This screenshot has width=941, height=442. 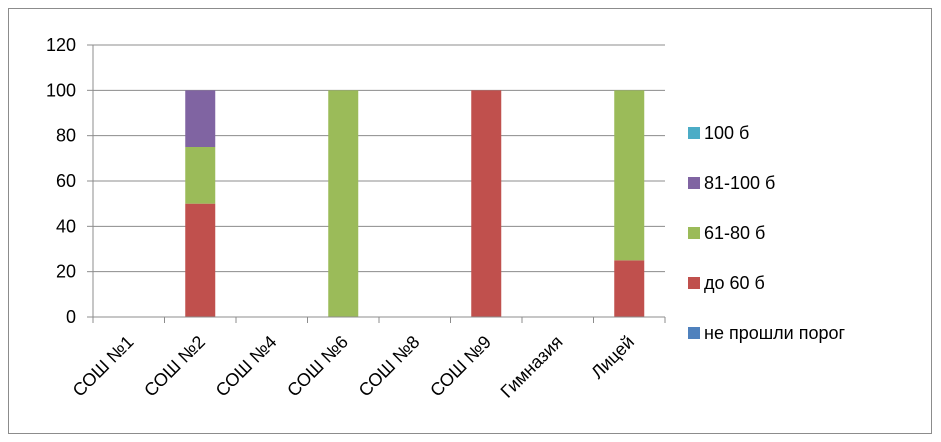 I want to click on y-tick-label: 0, so click(x=71, y=317).